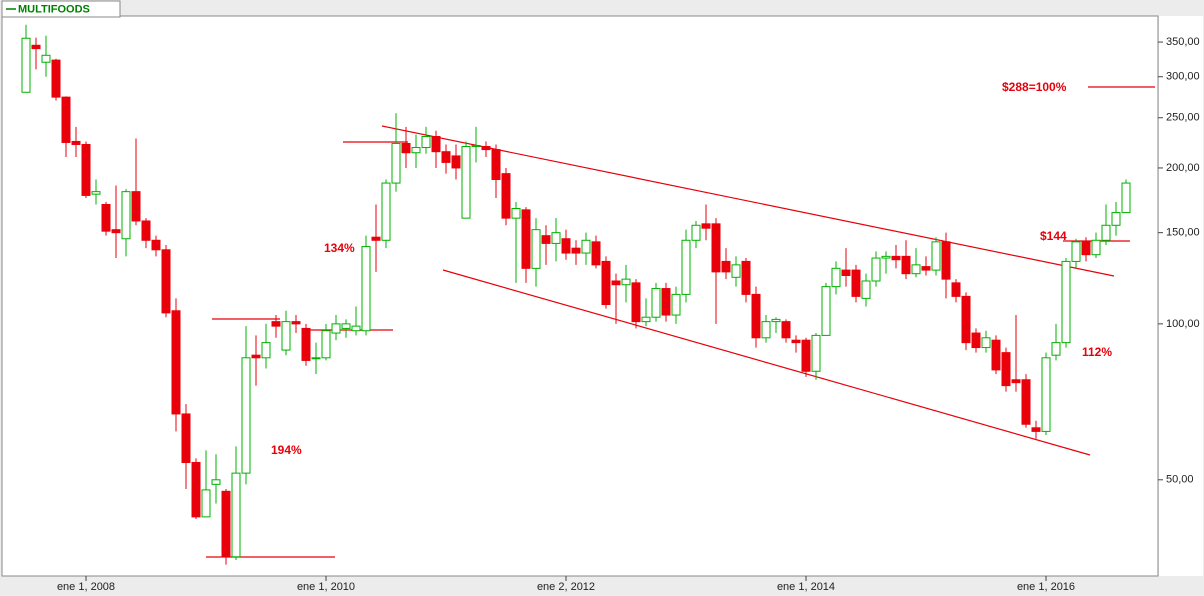 The image size is (1204, 596). I want to click on annotation: $144, so click(1053, 236).